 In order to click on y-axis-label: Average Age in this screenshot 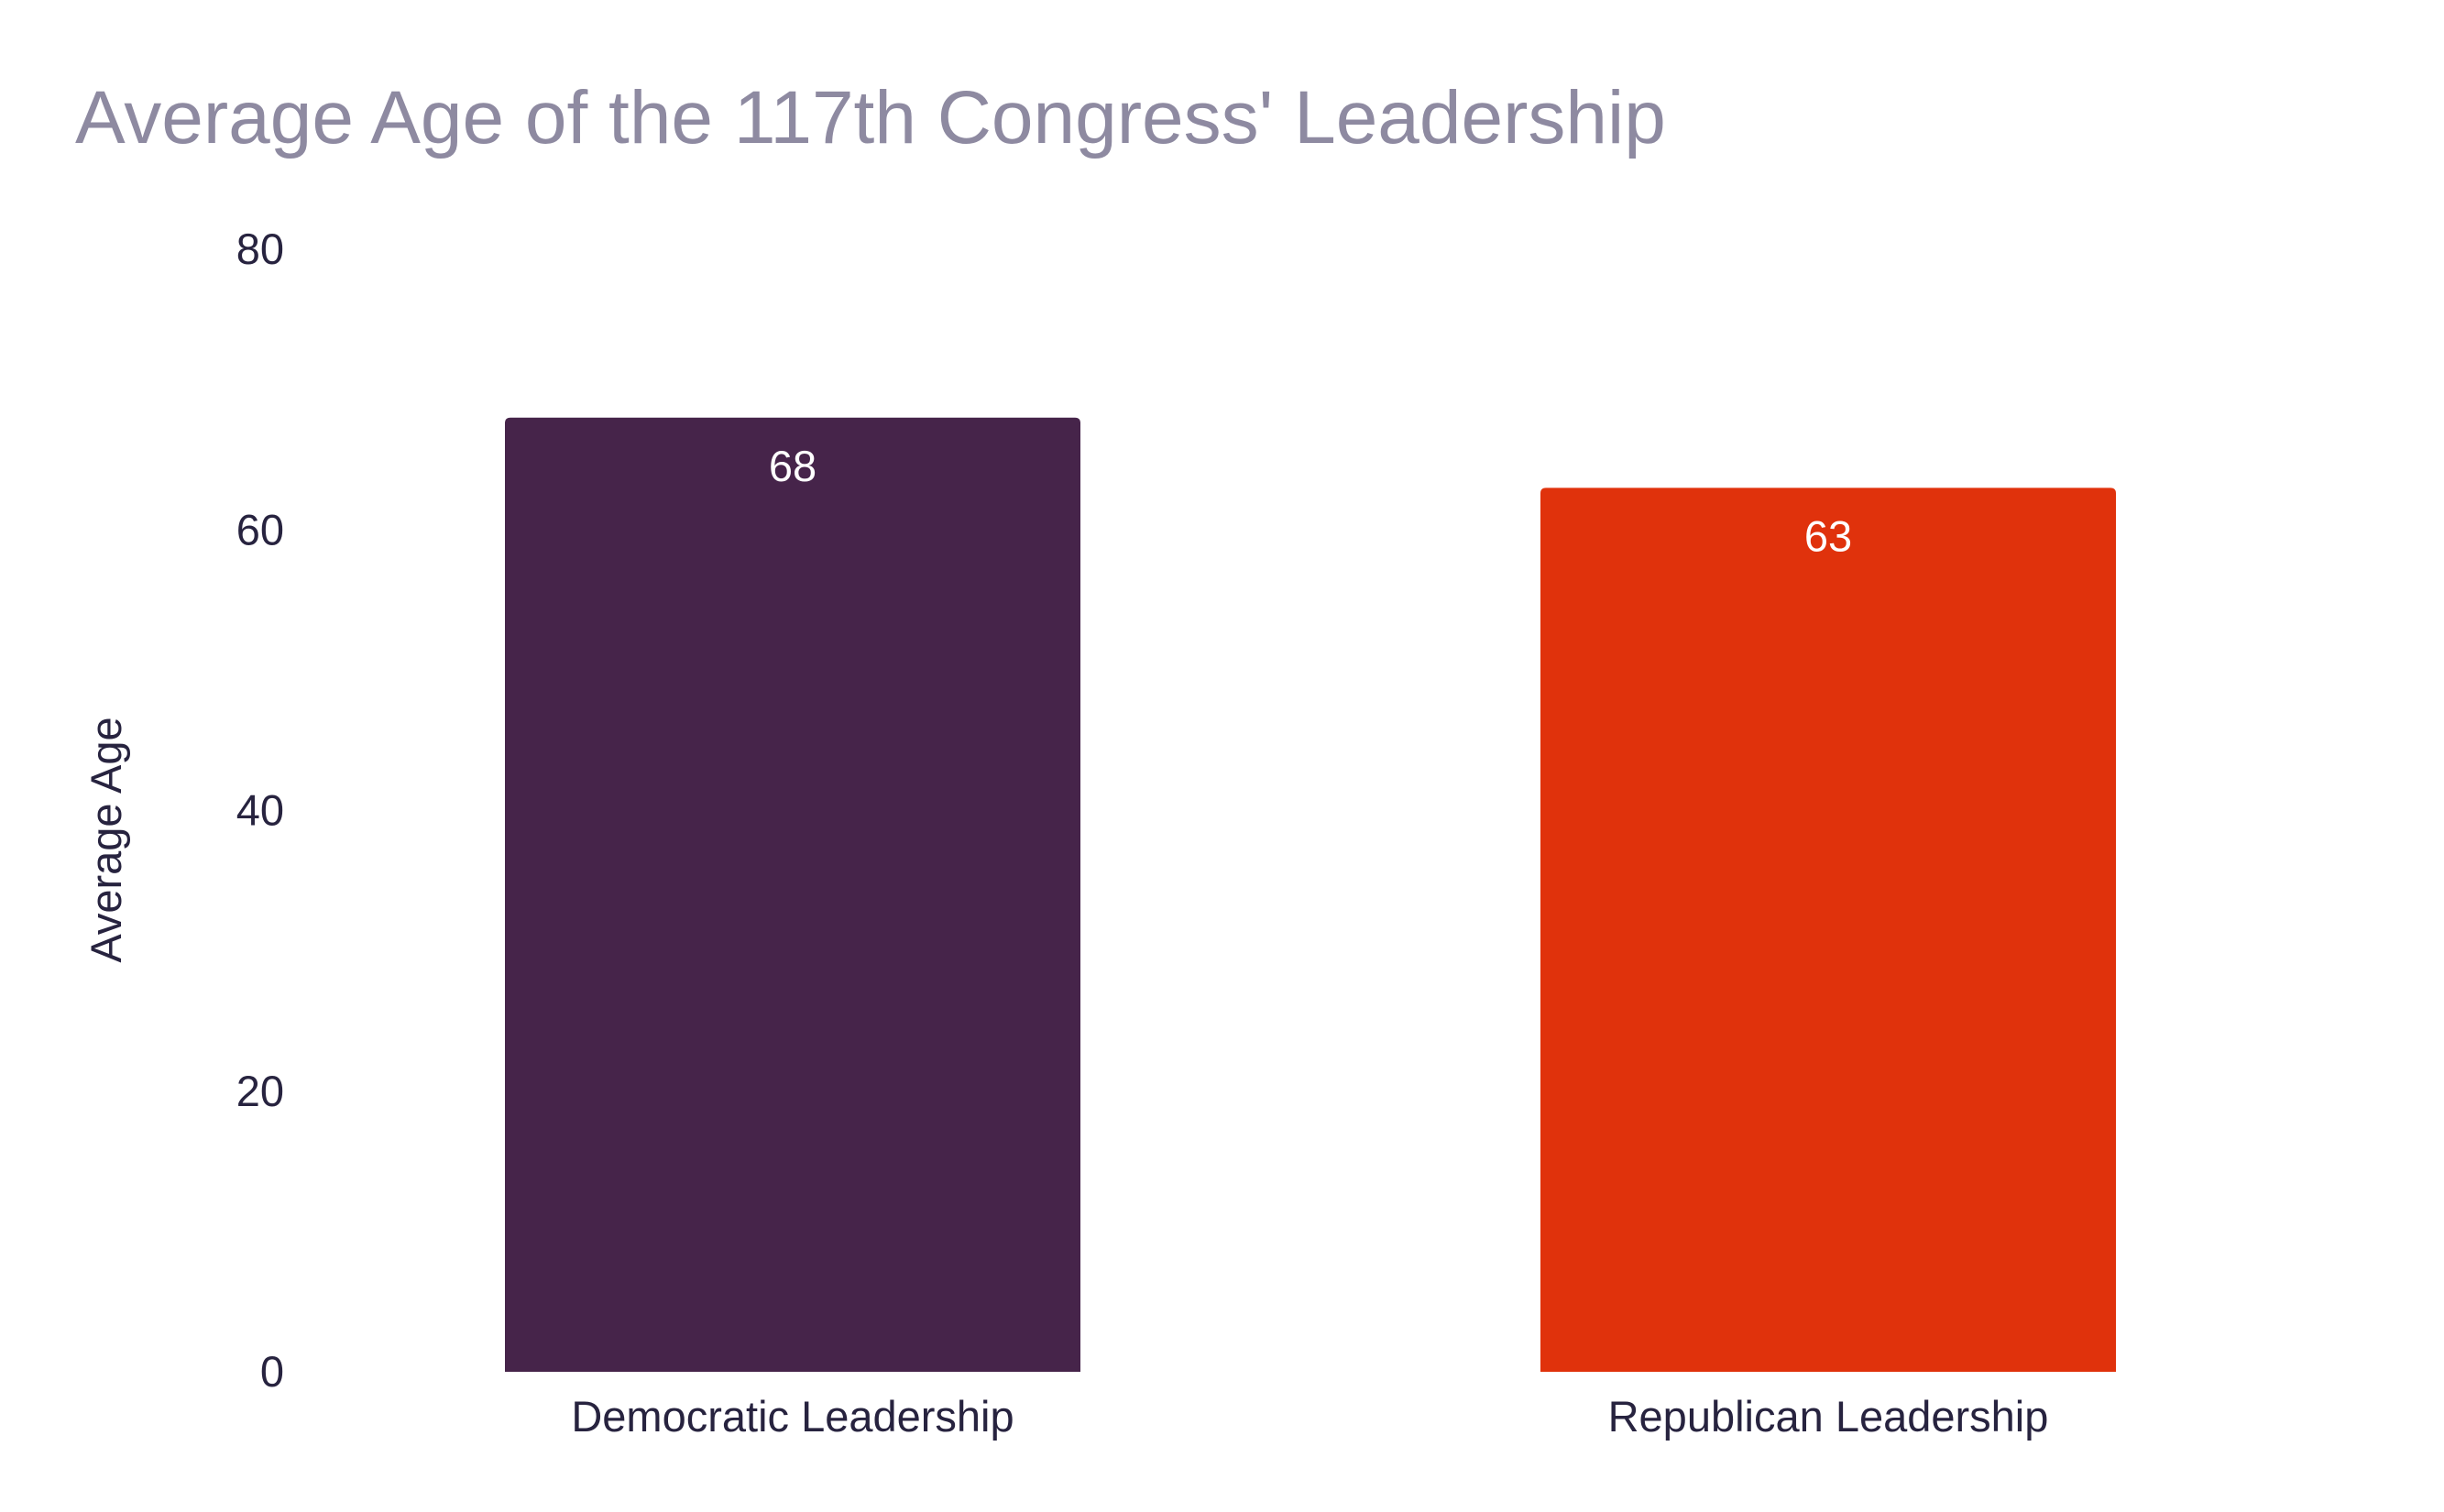, I will do `click(106, 839)`.